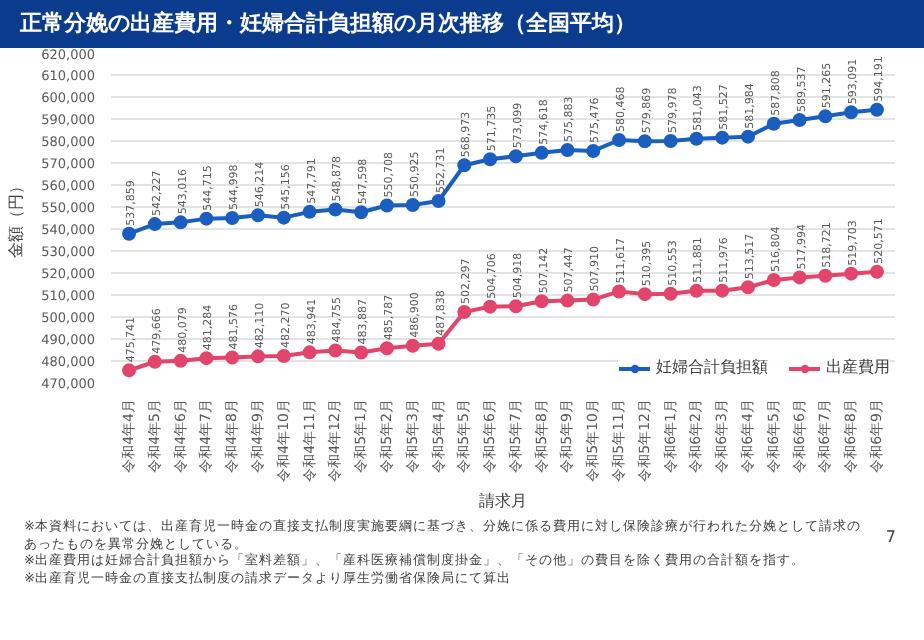 The width and height of the screenshot is (924, 640). What do you see at coordinates (858, 367) in the screenshot?
I see `legend-label: 出産費用` at bounding box center [858, 367].